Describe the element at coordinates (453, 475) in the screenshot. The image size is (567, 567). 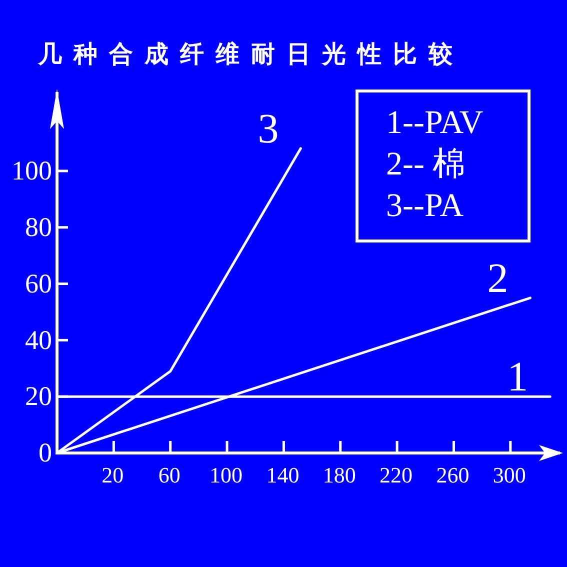
I see `x-tick-label: 260` at that location.